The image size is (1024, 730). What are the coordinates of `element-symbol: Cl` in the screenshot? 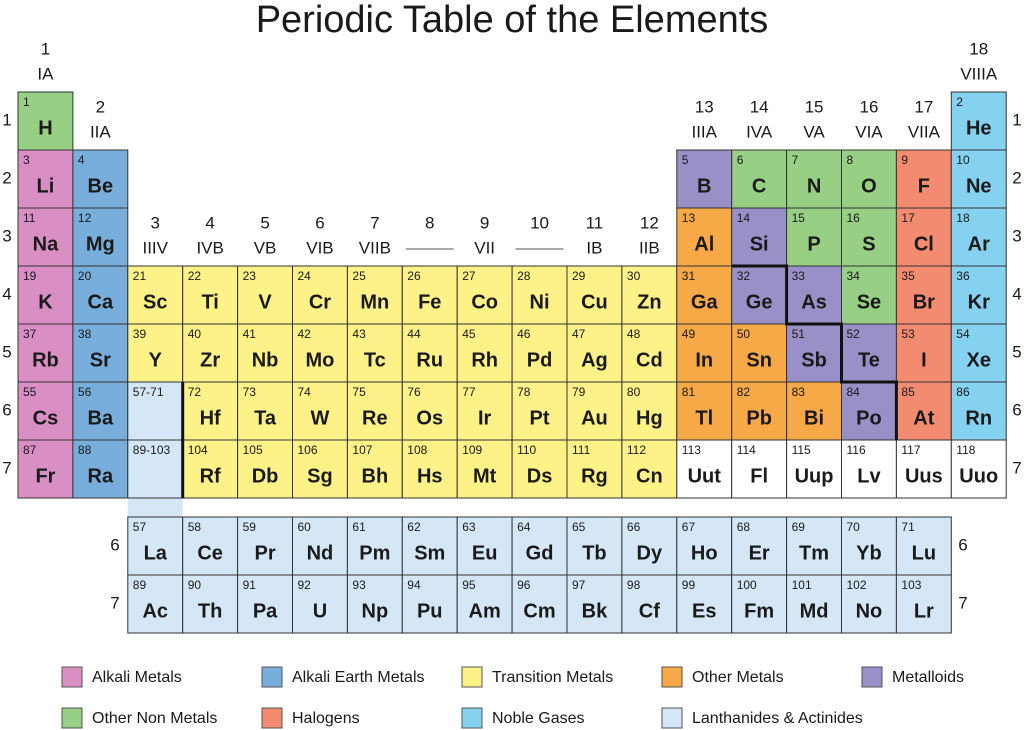 It's located at (924, 244).